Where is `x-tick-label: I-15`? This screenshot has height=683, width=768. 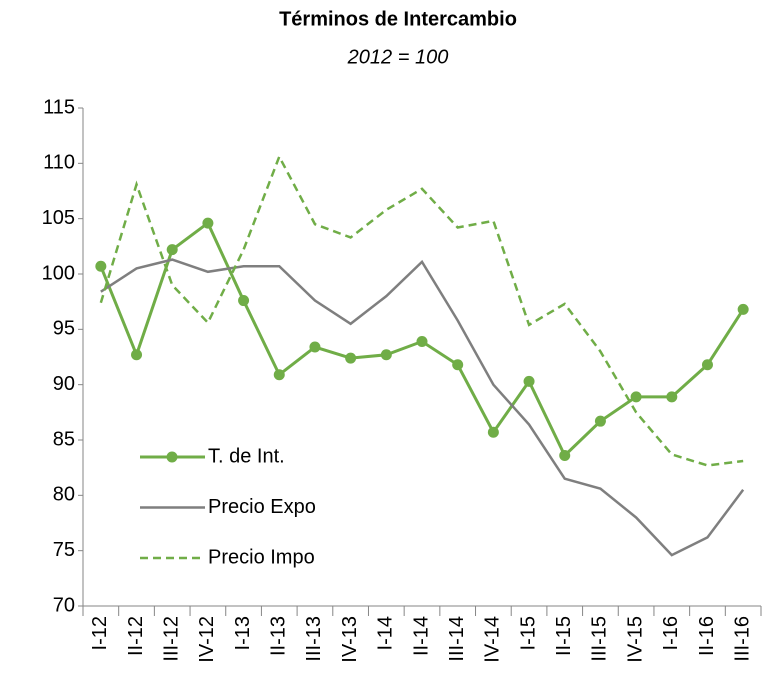 x-tick-label: I-15 is located at coordinates (528, 633).